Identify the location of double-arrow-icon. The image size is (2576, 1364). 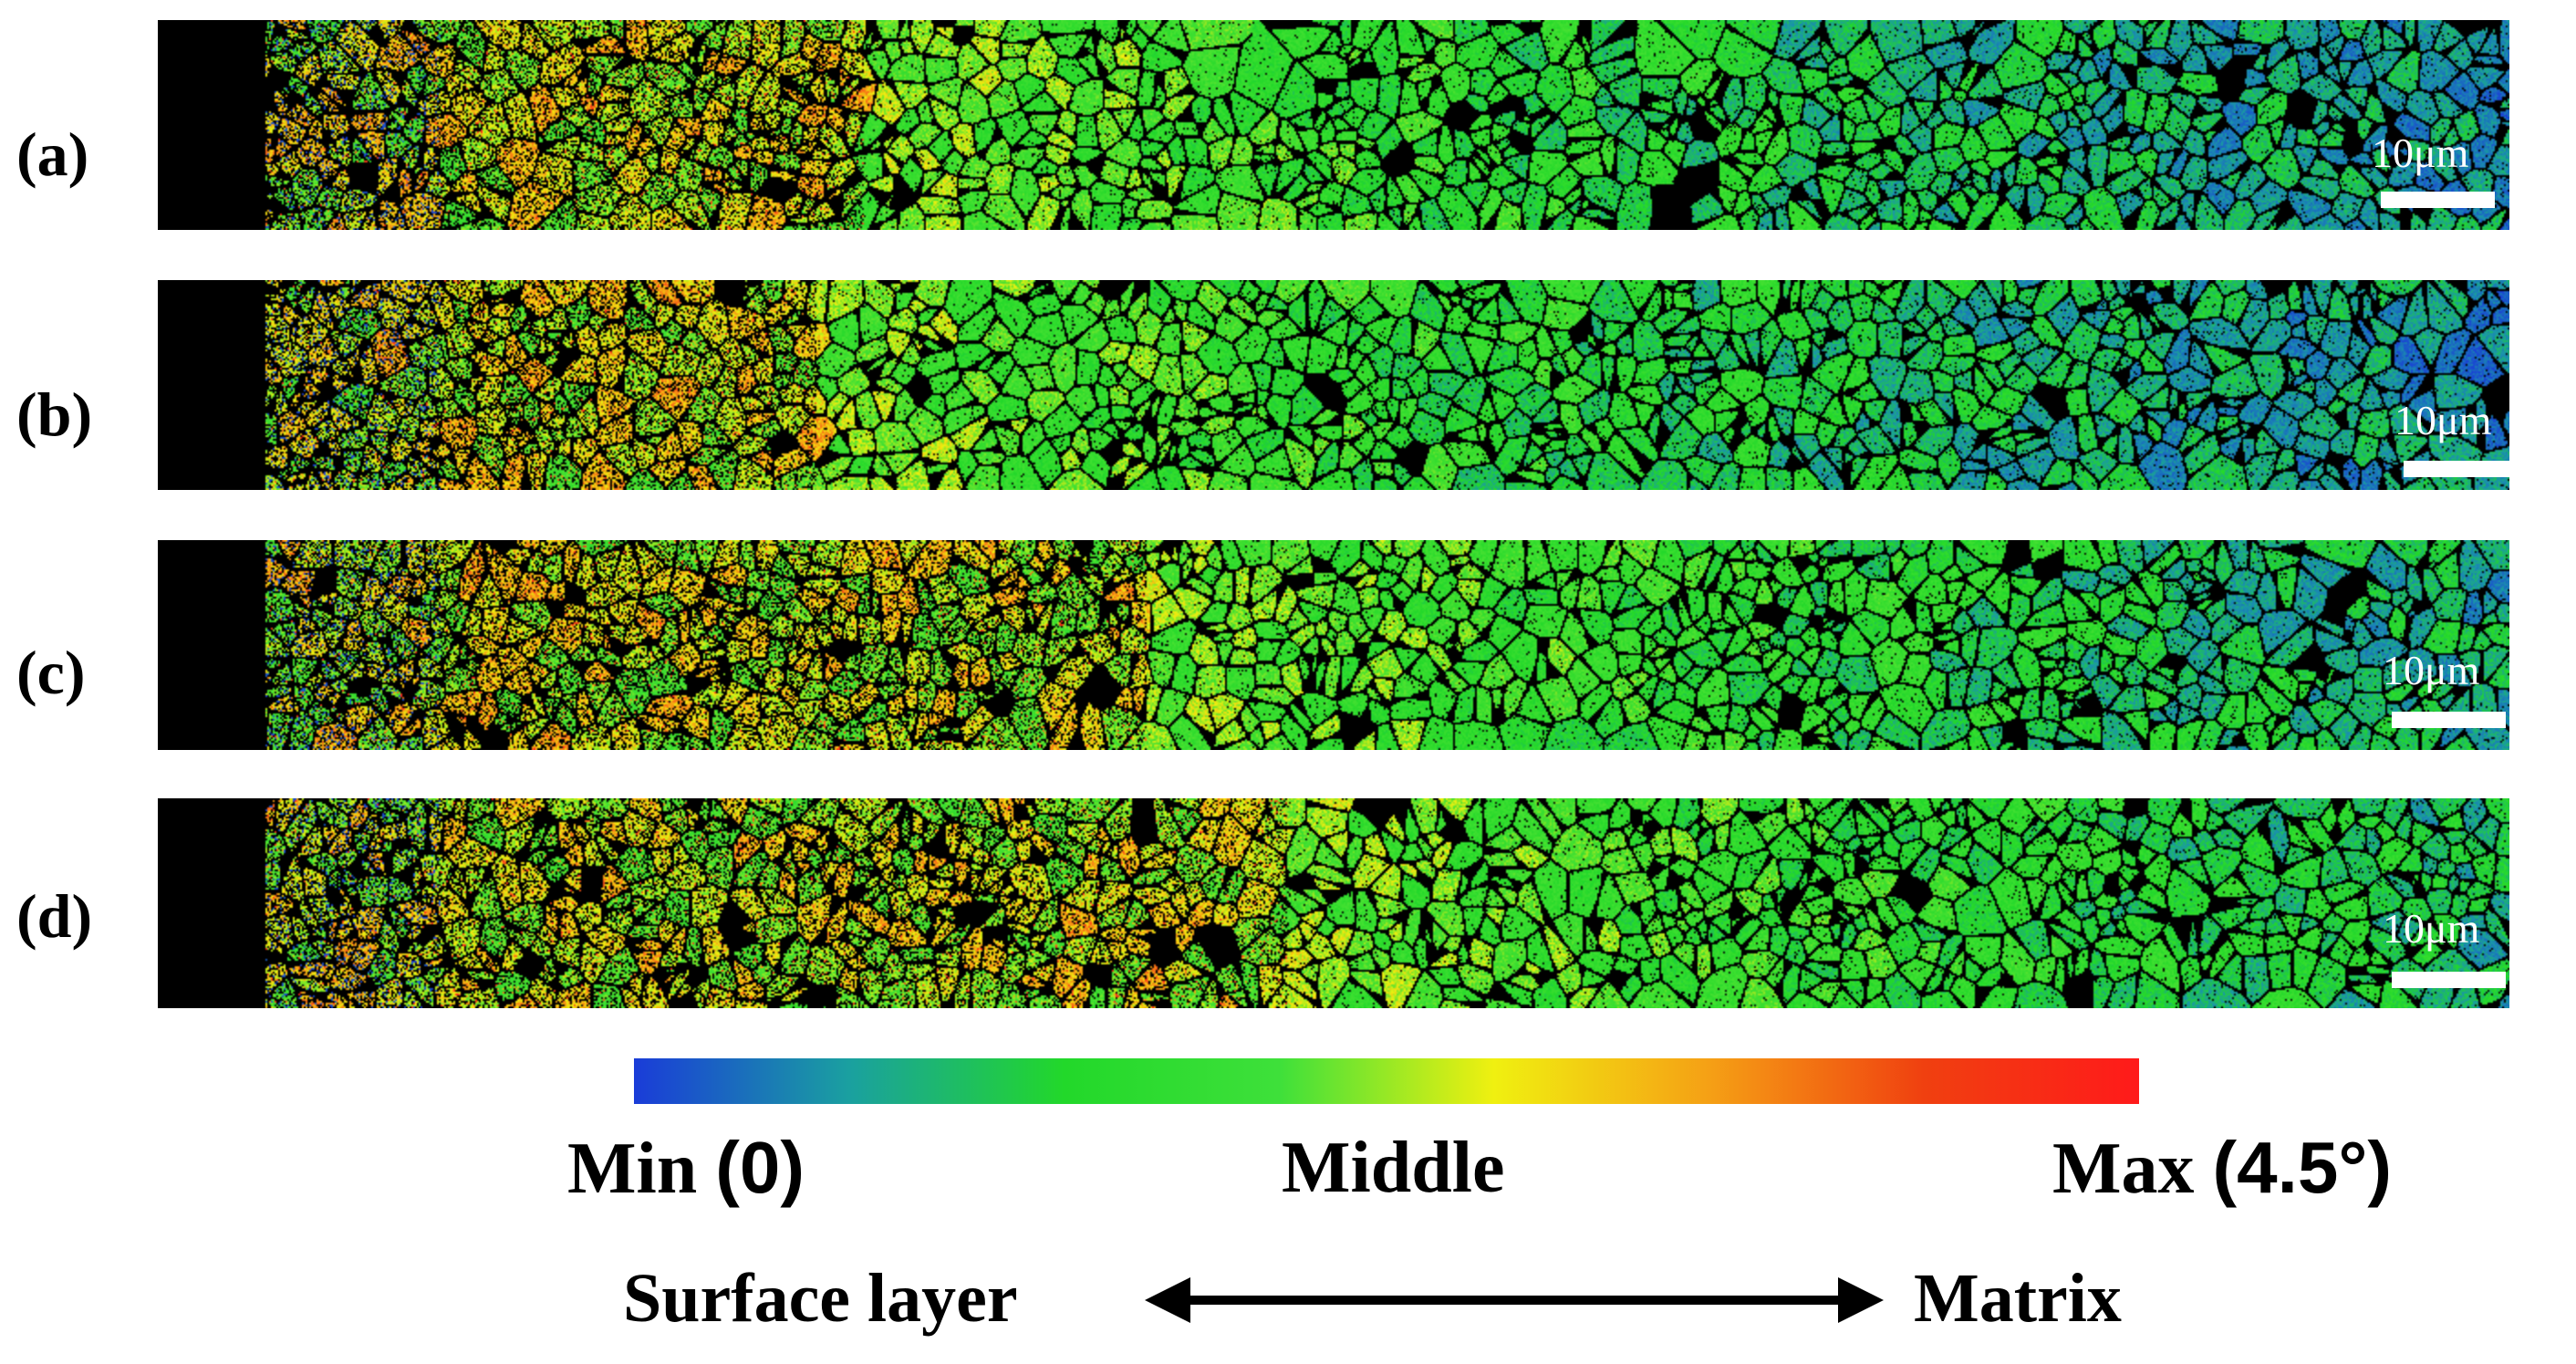
(1514, 1300).